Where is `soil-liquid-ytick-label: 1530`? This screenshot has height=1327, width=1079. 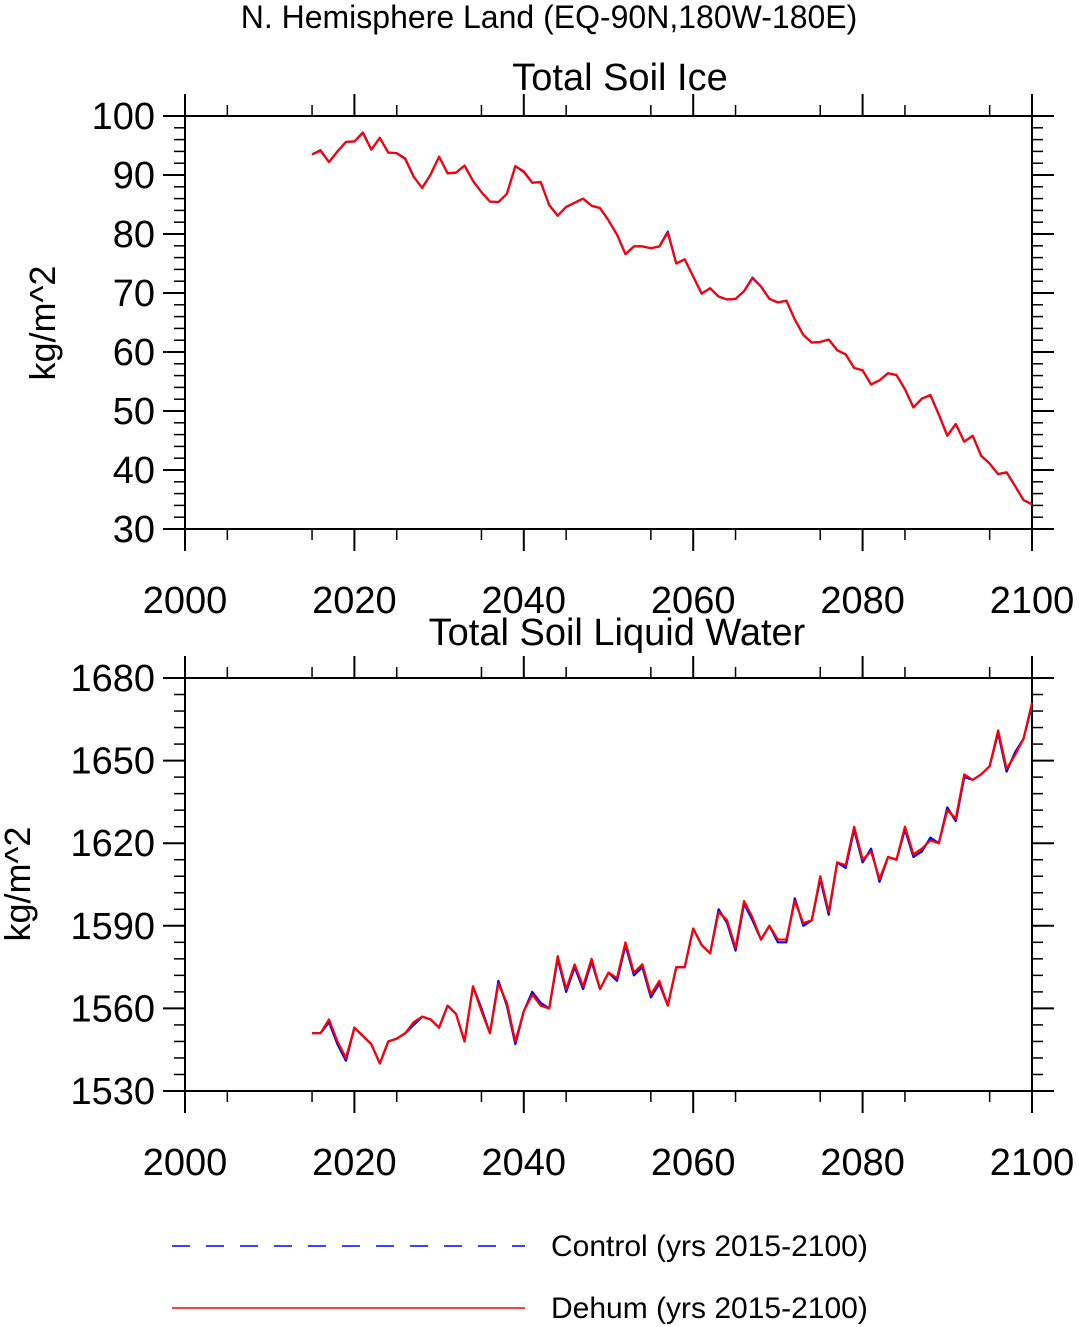 soil-liquid-ytick-label: 1530 is located at coordinates (112, 1092).